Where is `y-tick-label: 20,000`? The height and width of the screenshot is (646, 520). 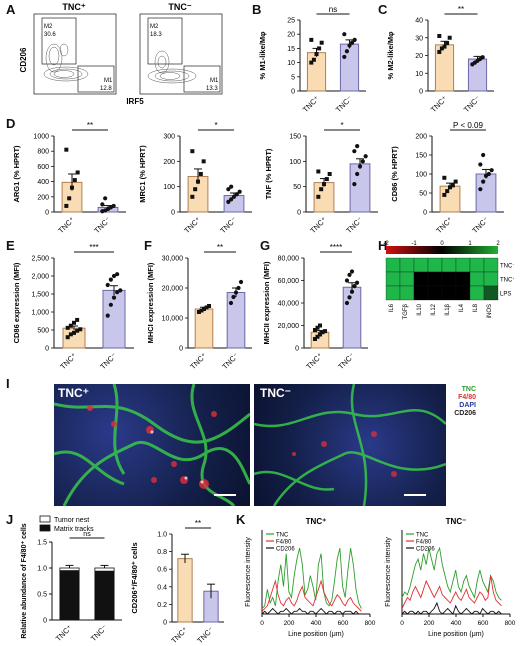
y-tick-label: 20,000 is located at coordinates (173, 289).